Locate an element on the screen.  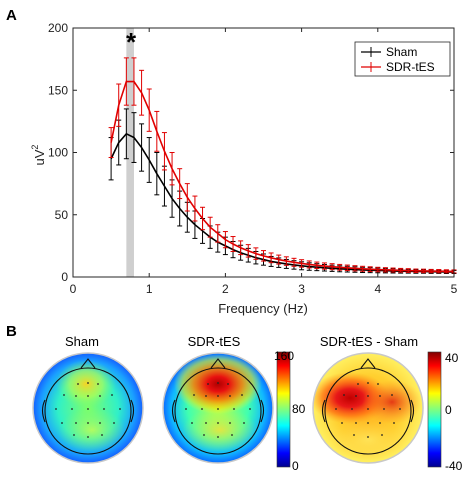
topomap-sdr-tes-frontal-blob is located at coordinates (218, 384).